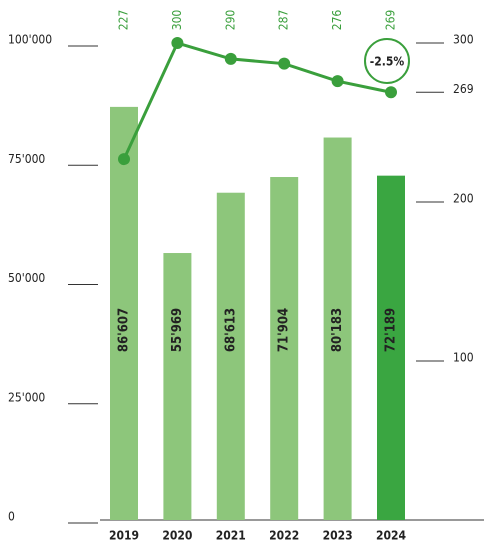  Describe the element at coordinates (463, 89) in the screenshot. I see `y2-tick-label: 269` at that location.